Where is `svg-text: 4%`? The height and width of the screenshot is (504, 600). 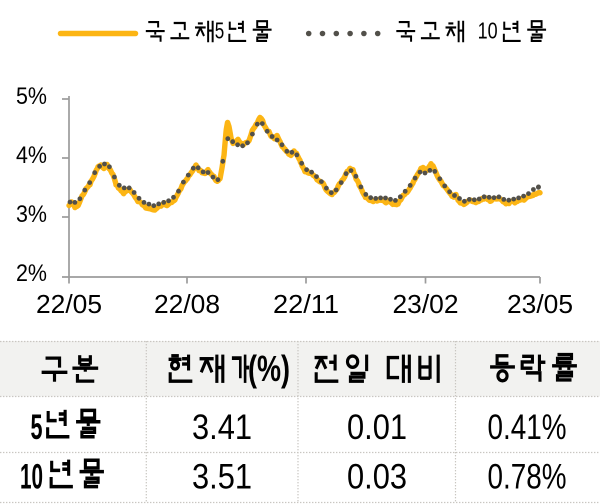 svg-text: 4% is located at coordinates (31, 155).